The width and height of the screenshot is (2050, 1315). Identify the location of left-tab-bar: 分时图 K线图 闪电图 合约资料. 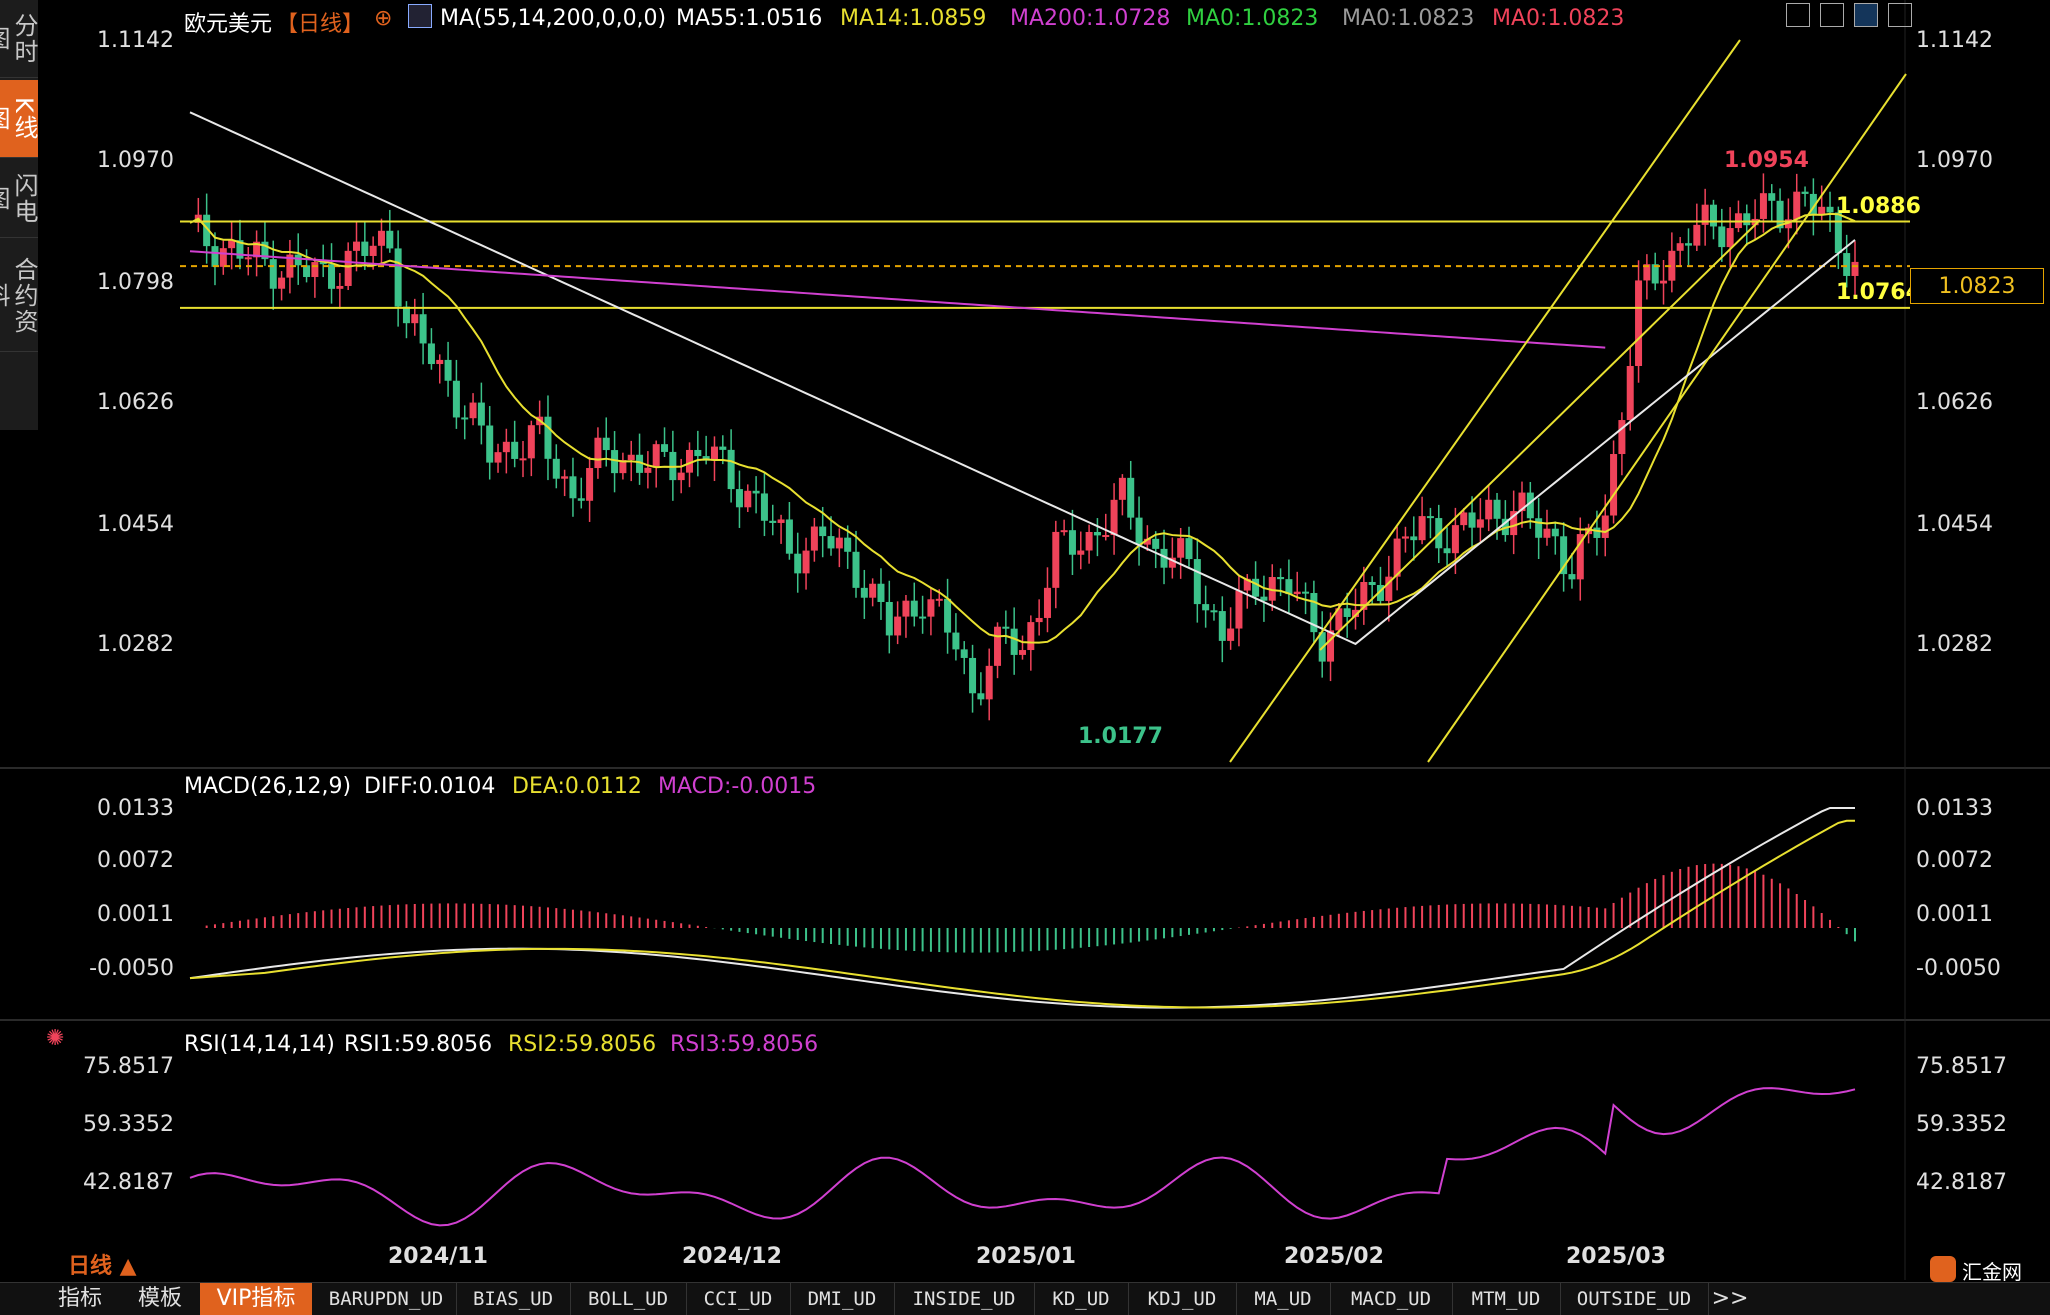
(19, 215).